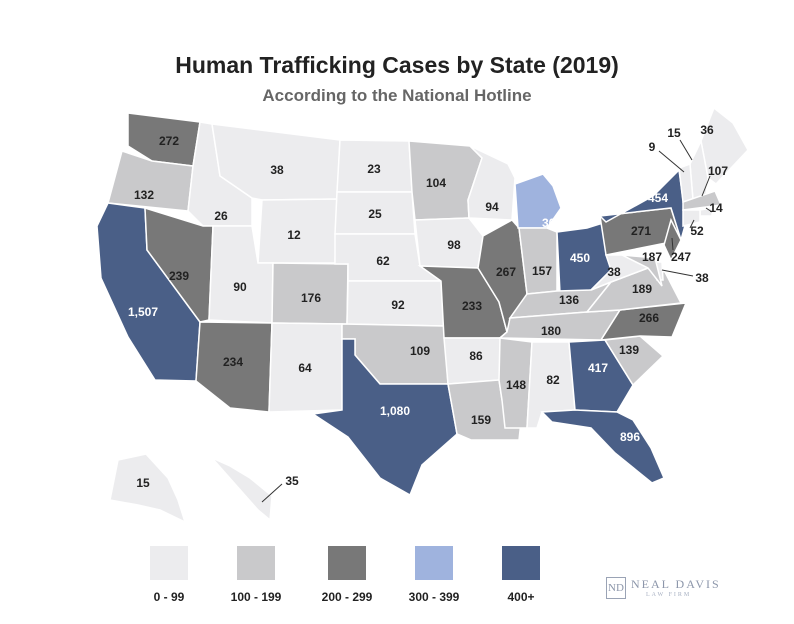 This screenshot has width=794, height=624. Describe the element at coordinates (347, 597) in the screenshot. I see `legend-label-200-299: 200 - 299` at that location.